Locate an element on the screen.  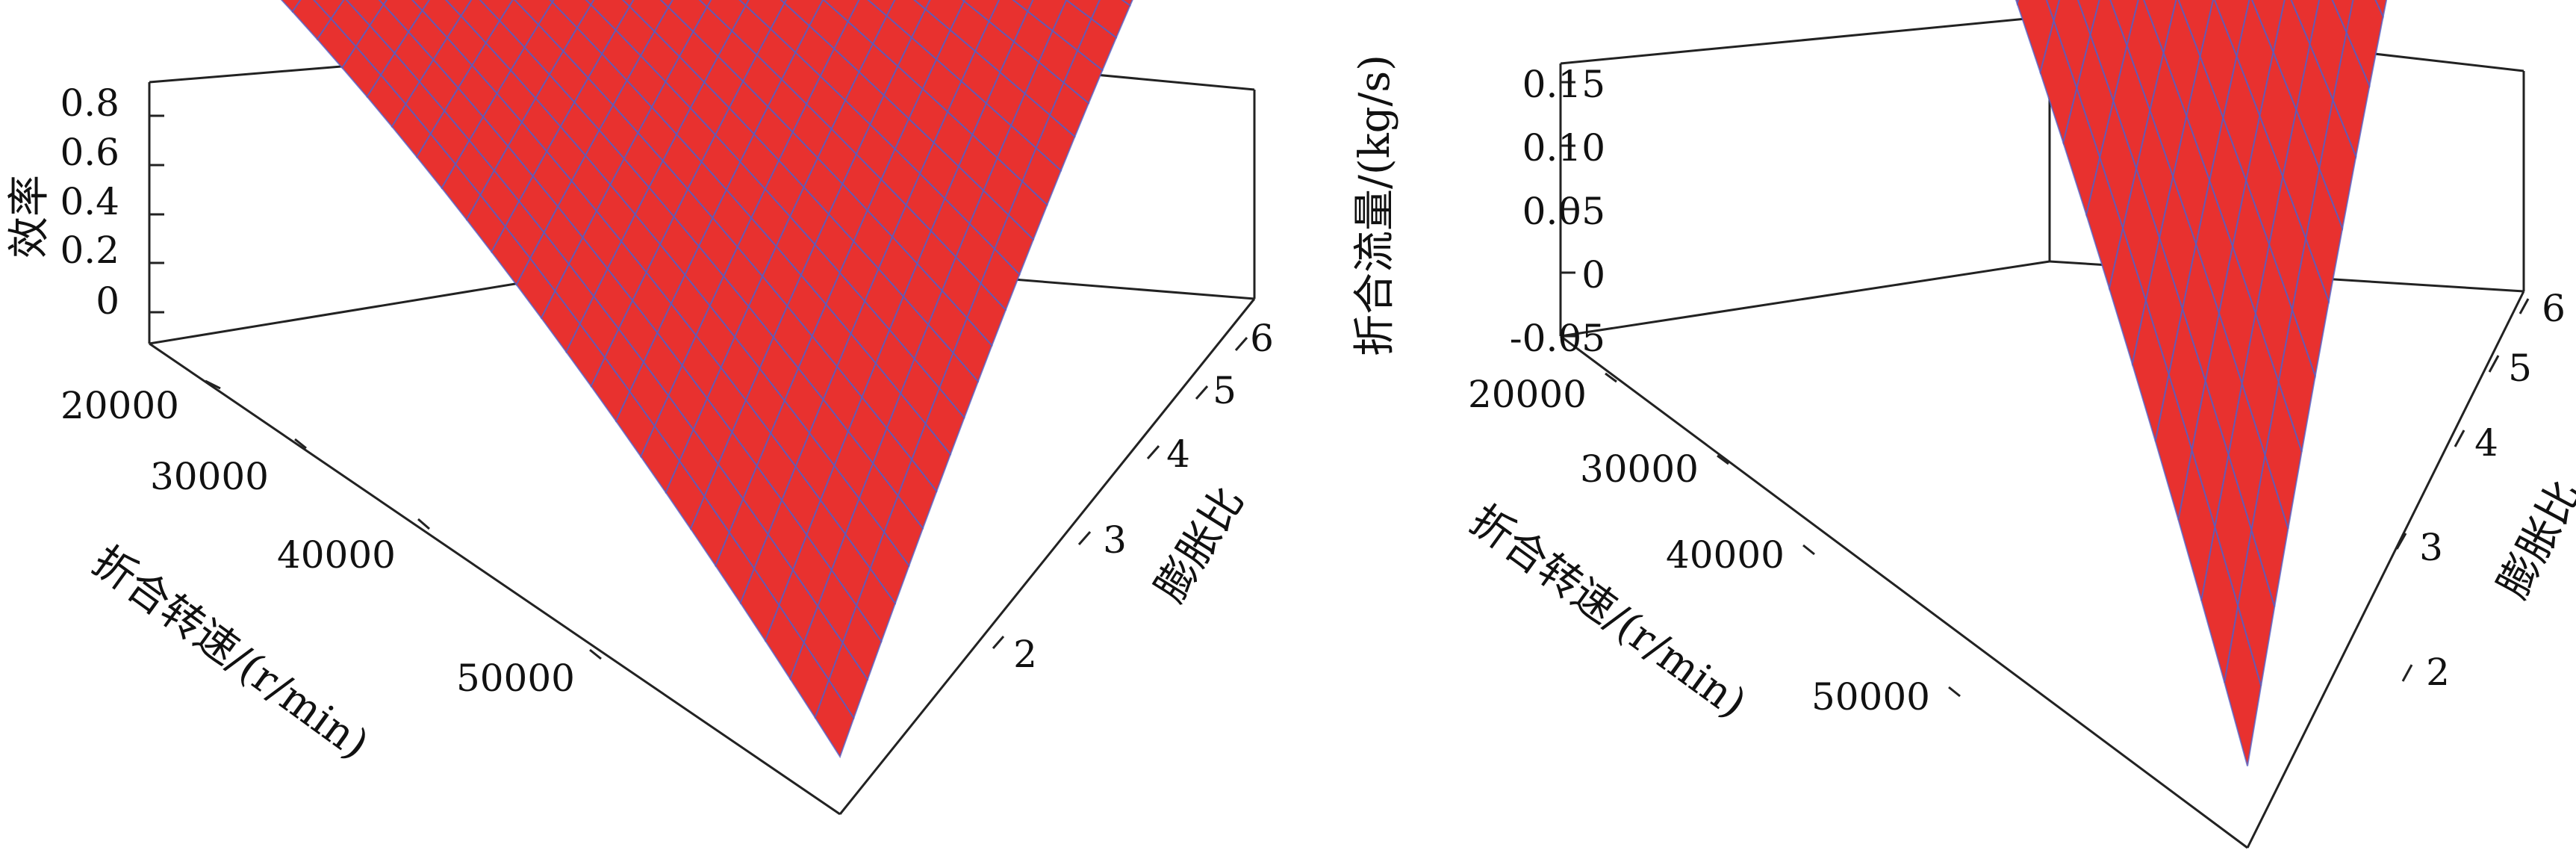
z-tick-label: 0.10 is located at coordinates (1563, 148).